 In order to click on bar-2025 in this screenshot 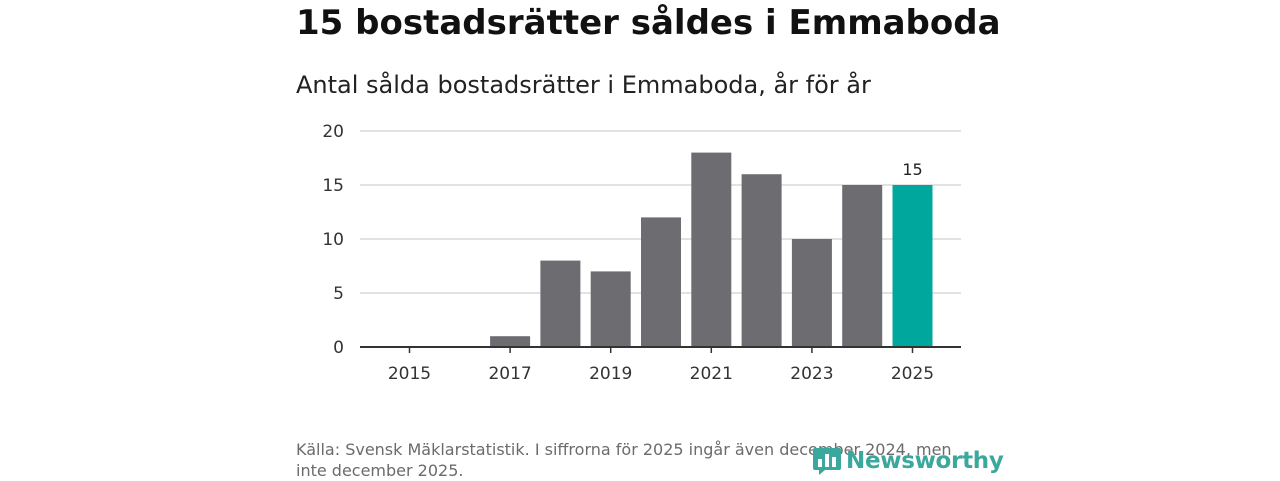, I will do `click(912, 266)`.